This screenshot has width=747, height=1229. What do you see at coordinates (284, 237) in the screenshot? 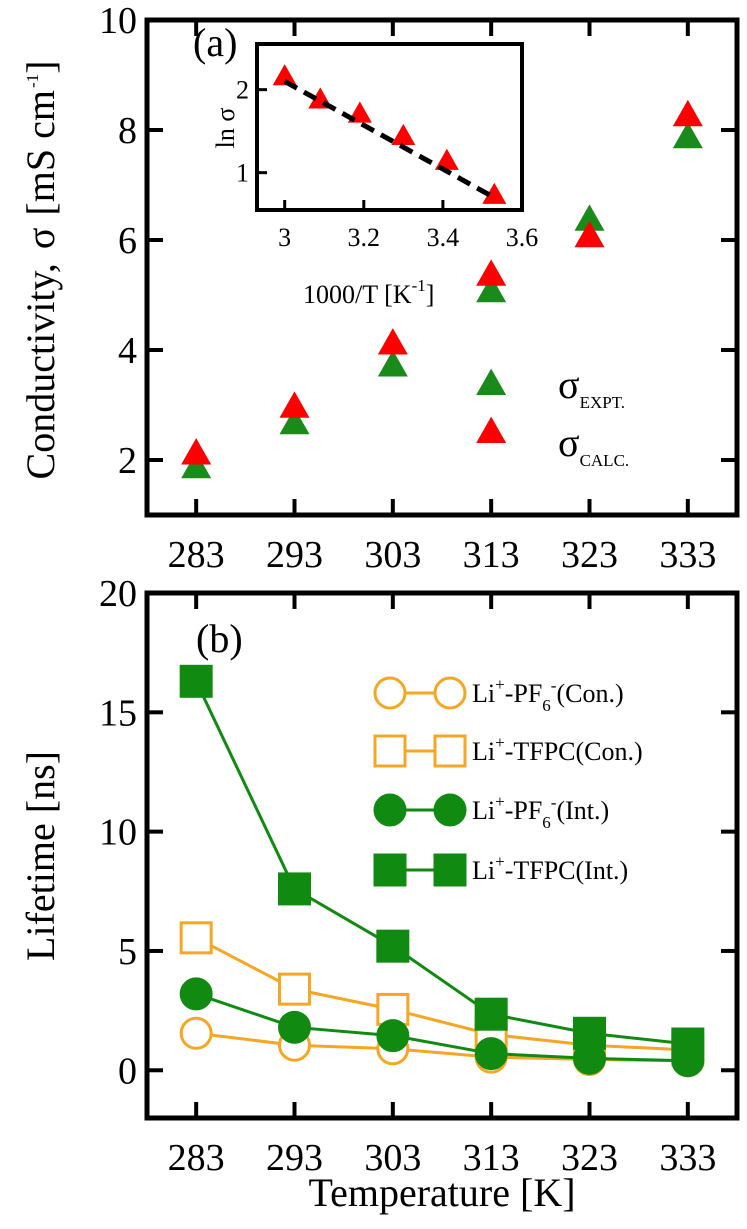
I see `inset-x-tick-label: 3` at bounding box center [284, 237].